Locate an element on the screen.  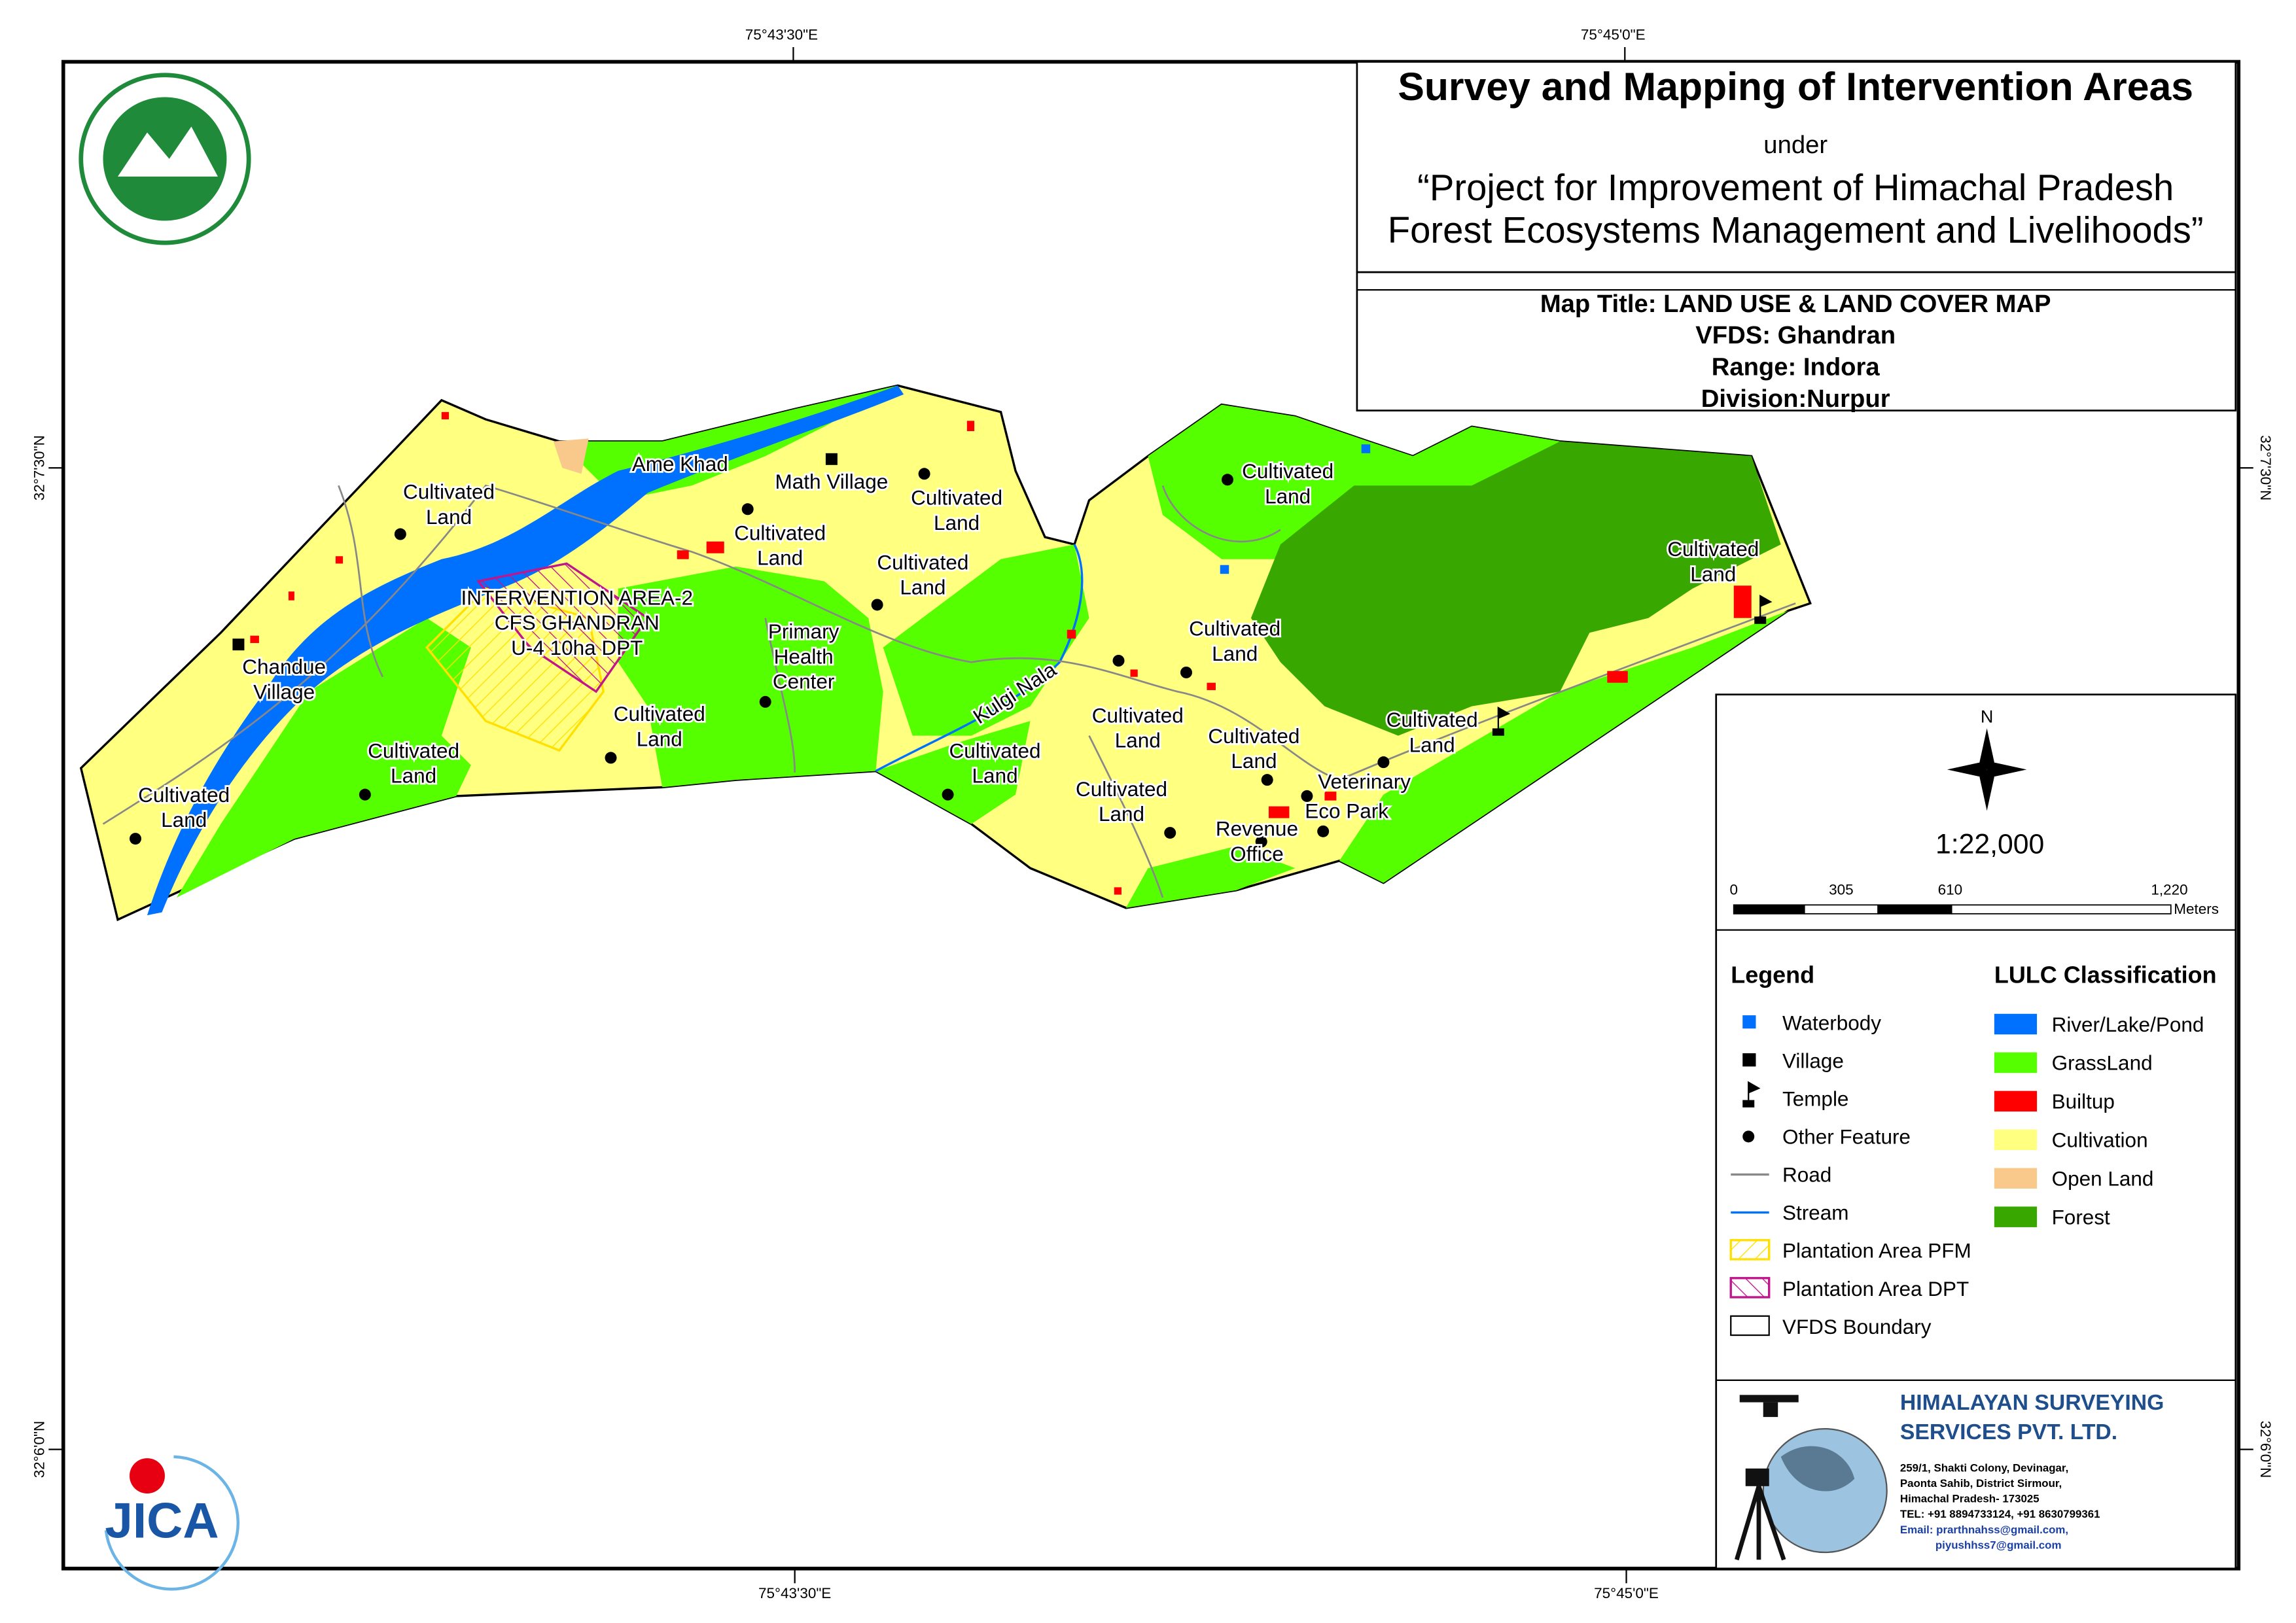
map-info-box is located at coordinates (1797, 341).